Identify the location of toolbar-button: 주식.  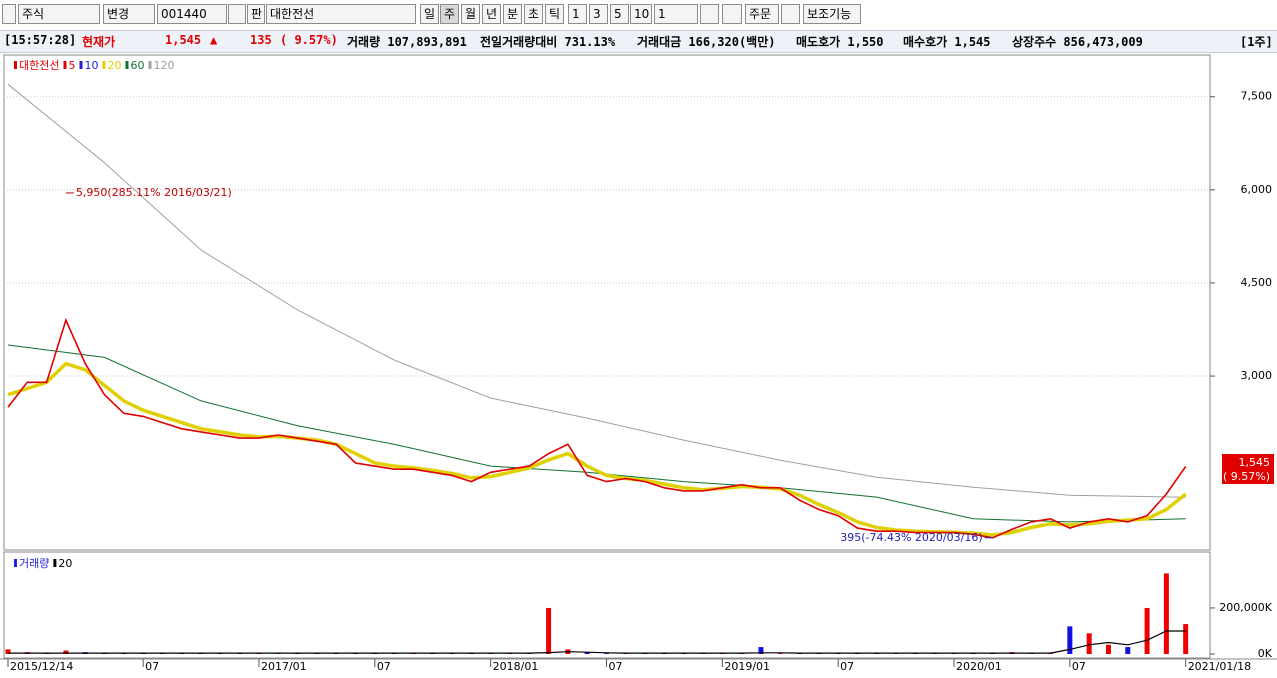
(59, 14).